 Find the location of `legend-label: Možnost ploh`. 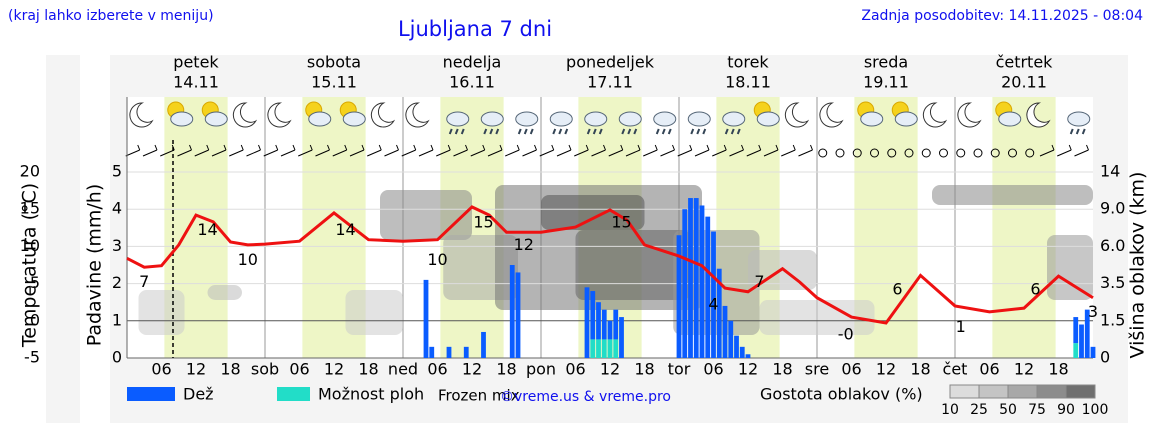

legend-label: Možnost ploh is located at coordinates (371, 394).